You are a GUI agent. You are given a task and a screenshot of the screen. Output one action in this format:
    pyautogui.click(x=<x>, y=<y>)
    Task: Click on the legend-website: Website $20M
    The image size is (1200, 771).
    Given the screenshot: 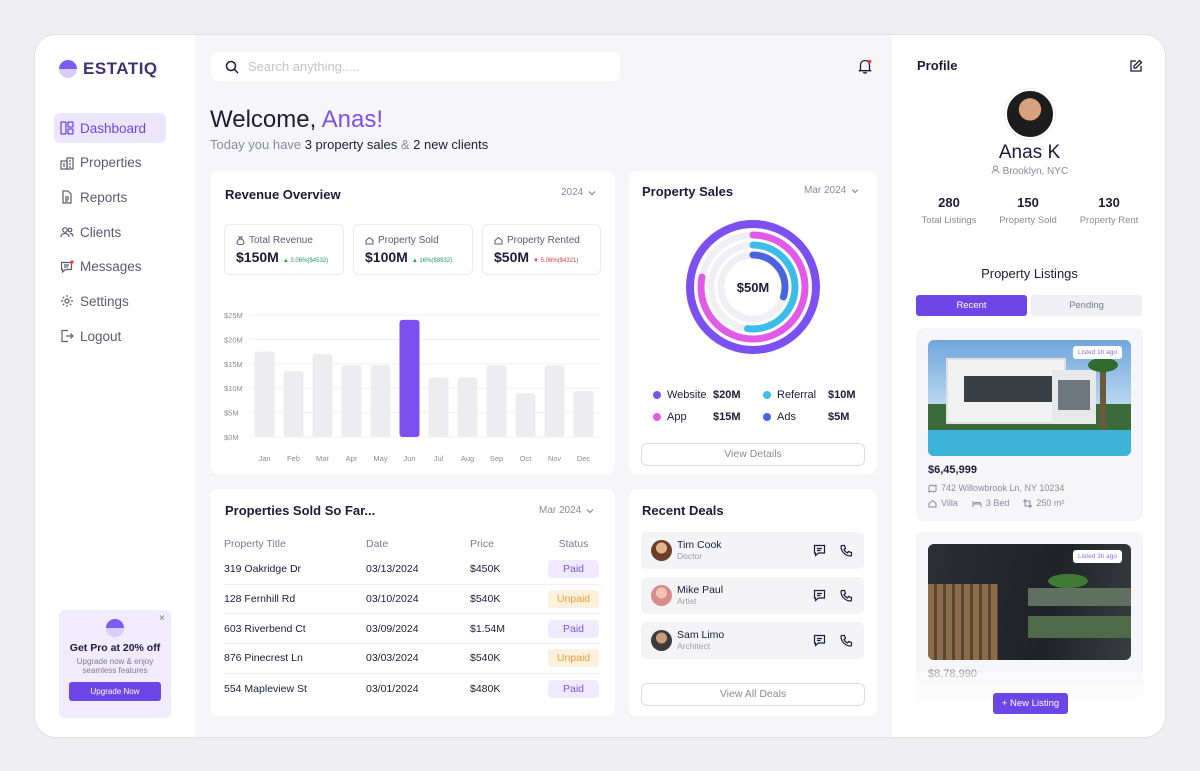 What is the action you would take?
    pyautogui.click(x=703, y=395)
    